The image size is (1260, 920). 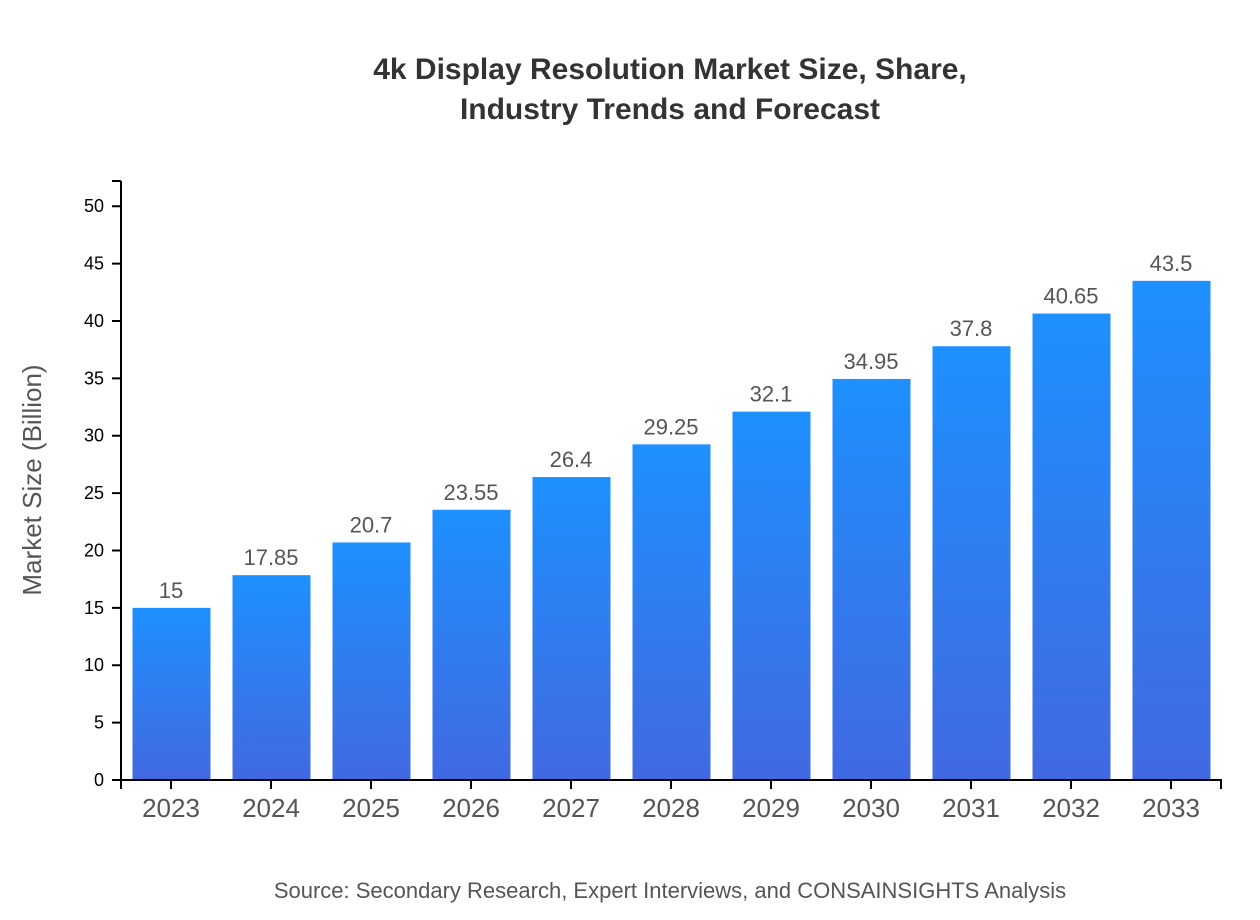 What do you see at coordinates (471, 808) in the screenshot?
I see `x-tick-label-2026: 2026` at bounding box center [471, 808].